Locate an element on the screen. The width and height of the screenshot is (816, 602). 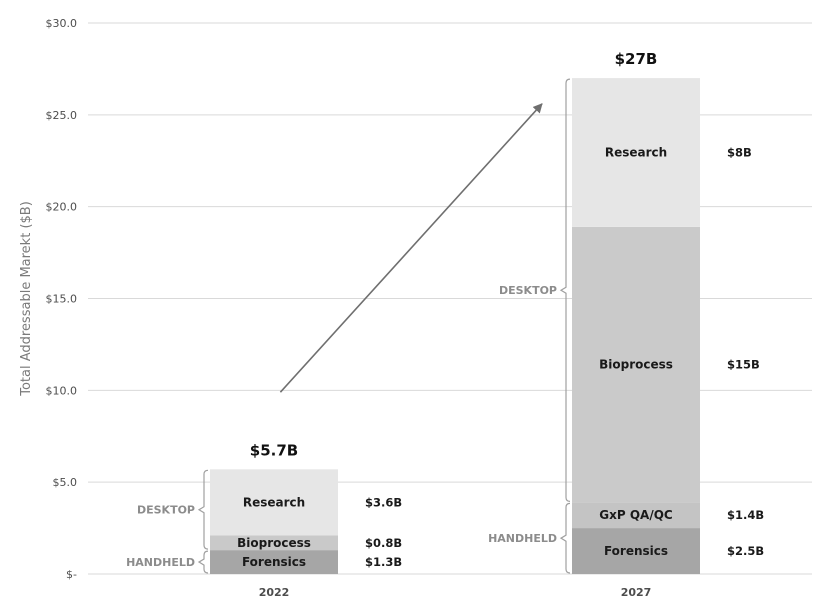
y-tick-label: $- is located at coordinates (71, 574).